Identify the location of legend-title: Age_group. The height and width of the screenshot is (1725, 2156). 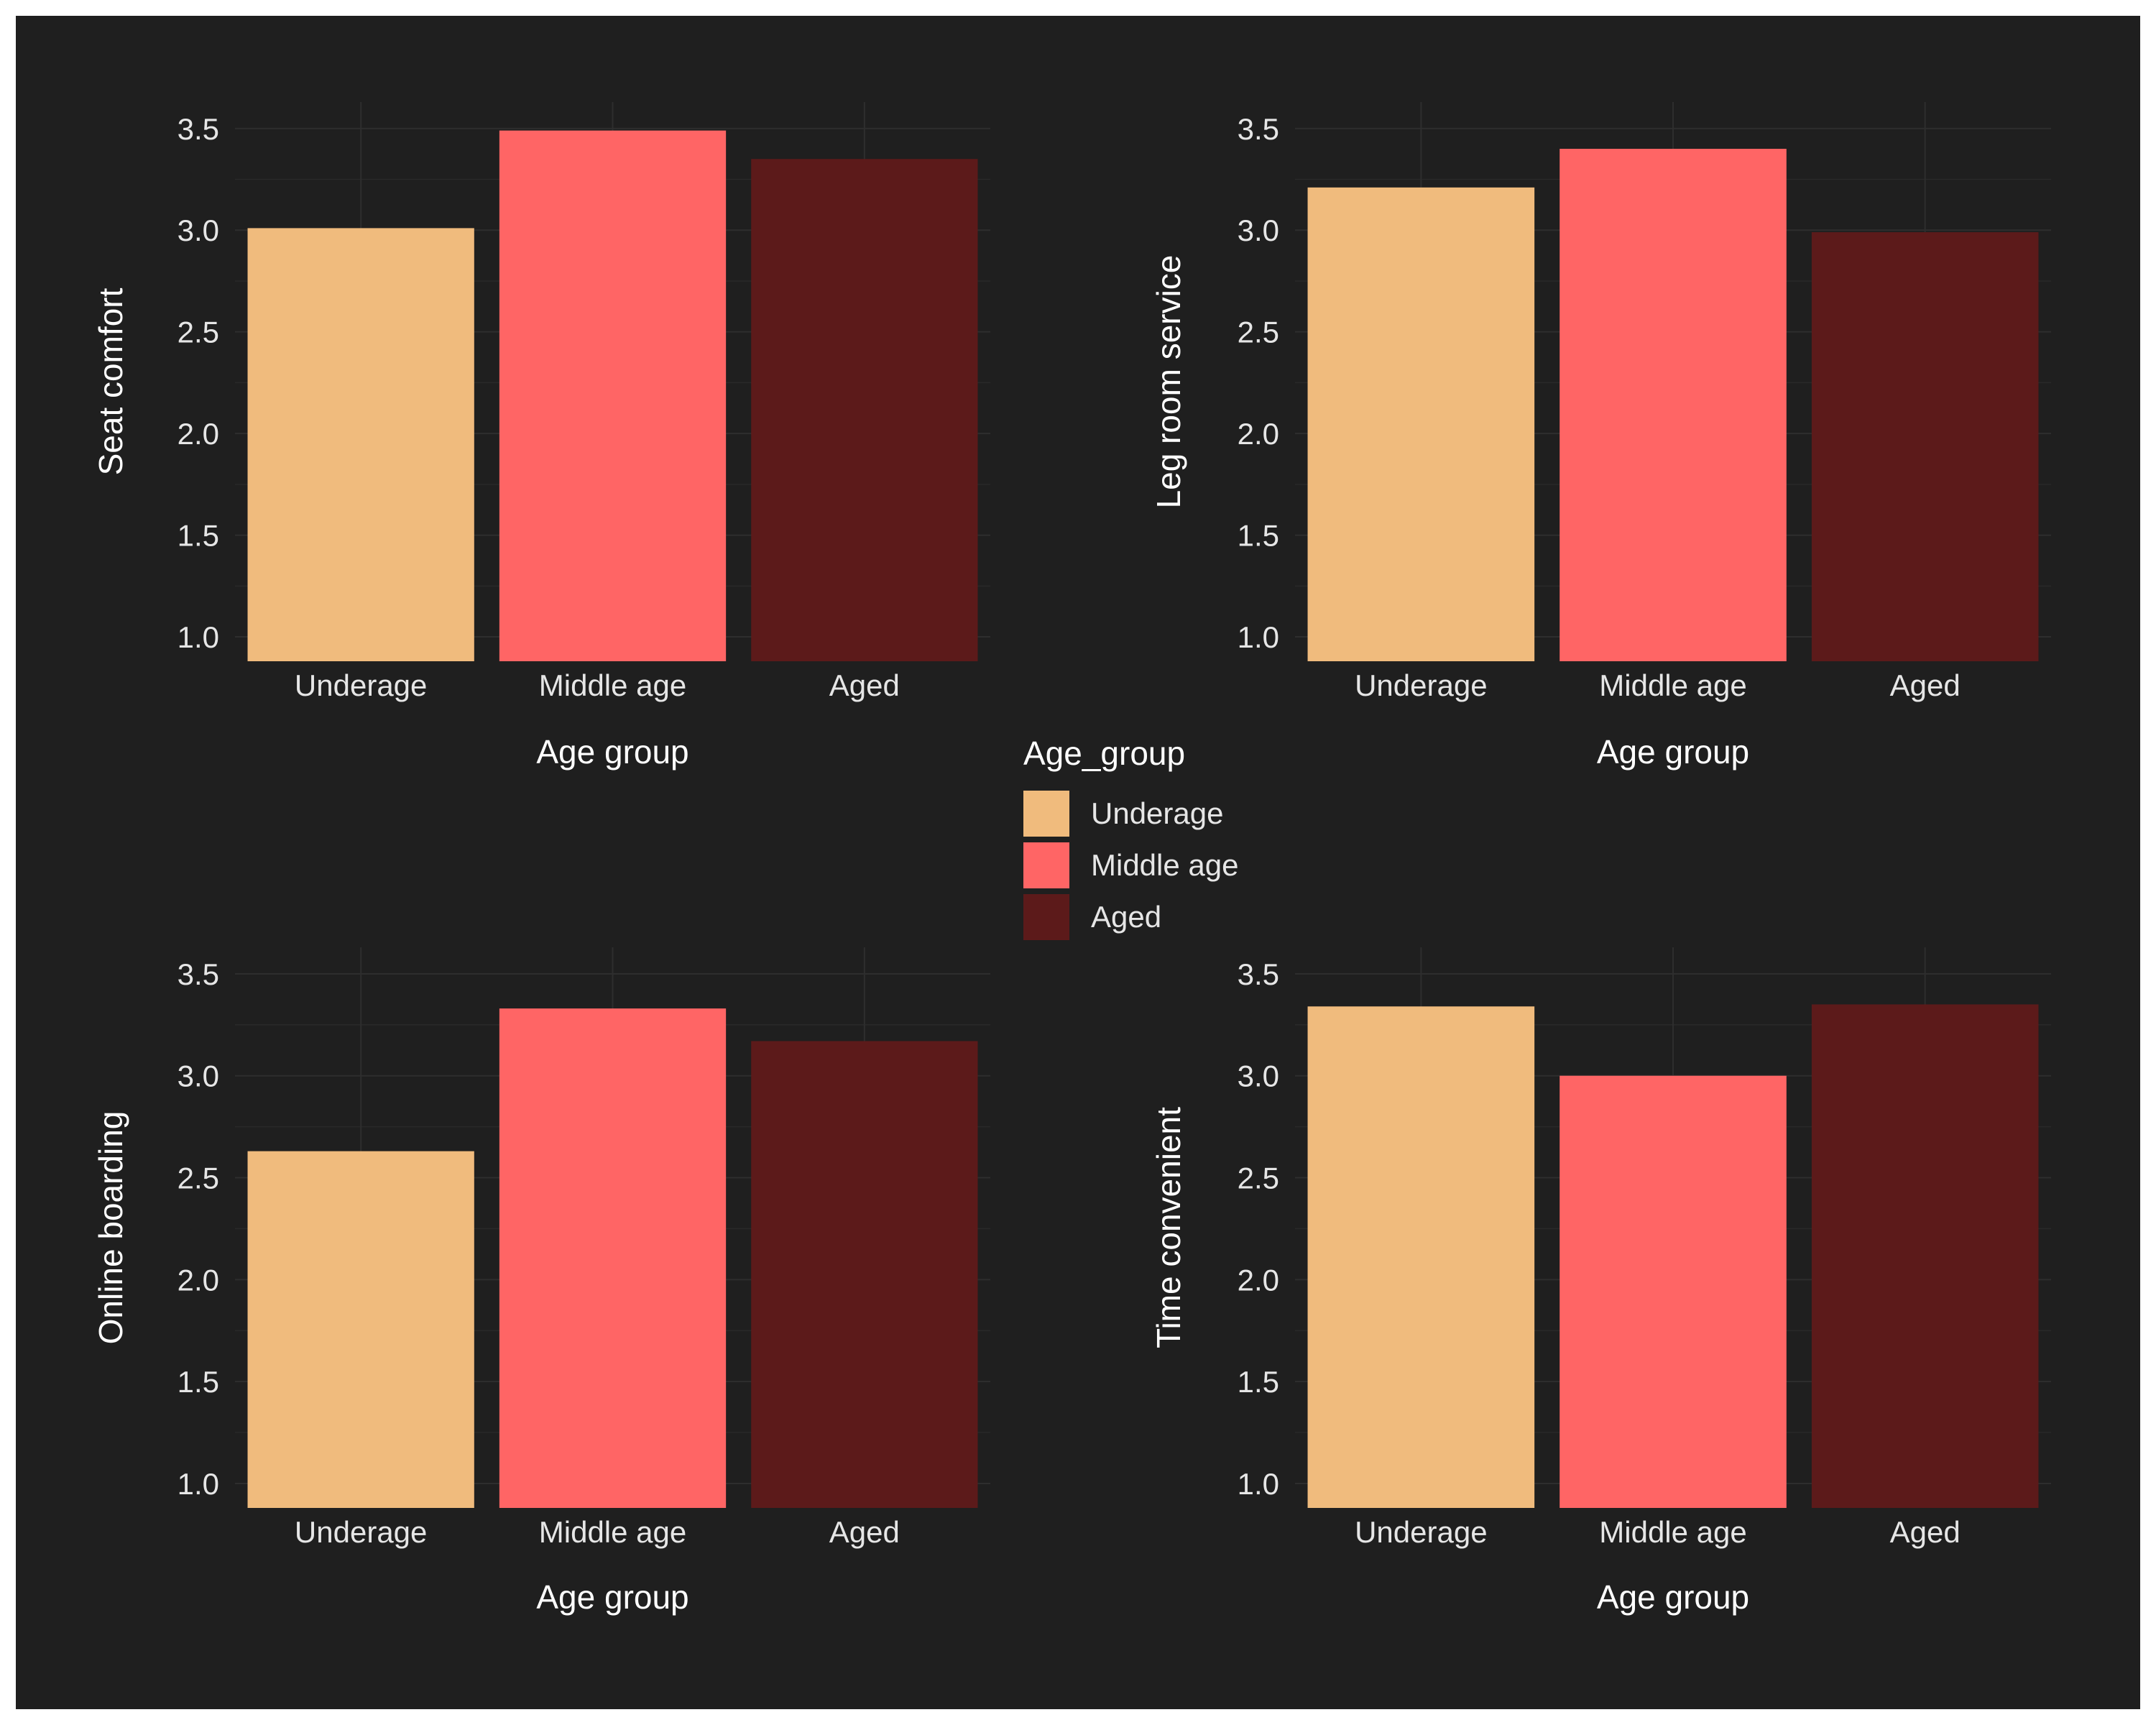
(1104, 753).